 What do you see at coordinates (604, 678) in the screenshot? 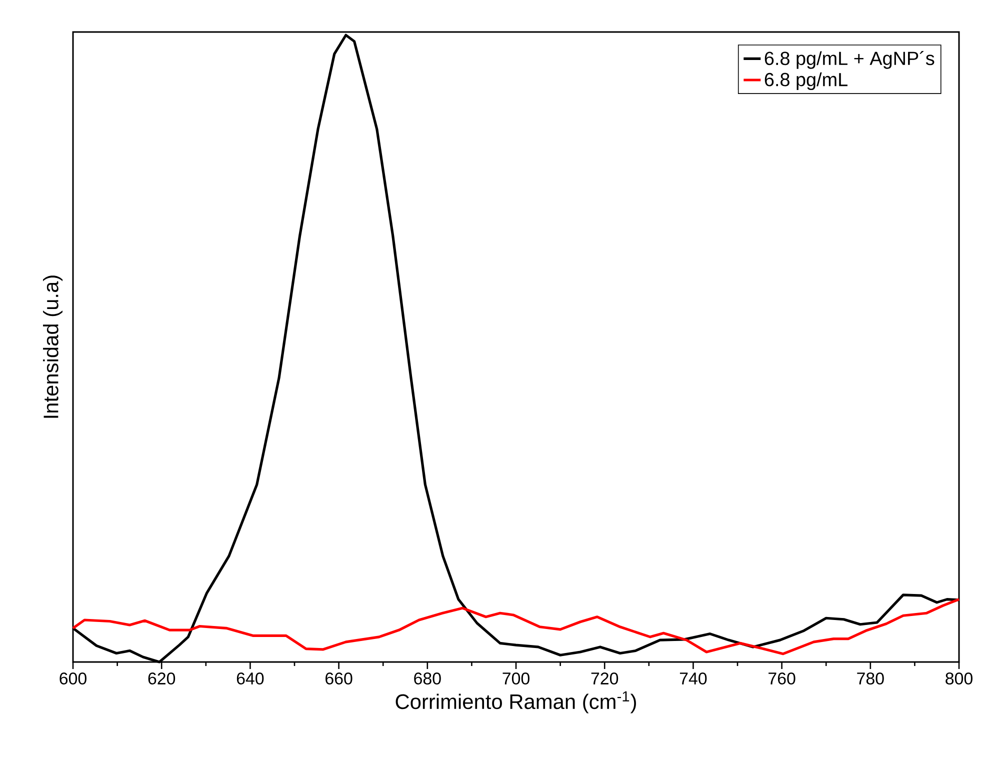
I see `x-tick-label: 720` at bounding box center [604, 678].